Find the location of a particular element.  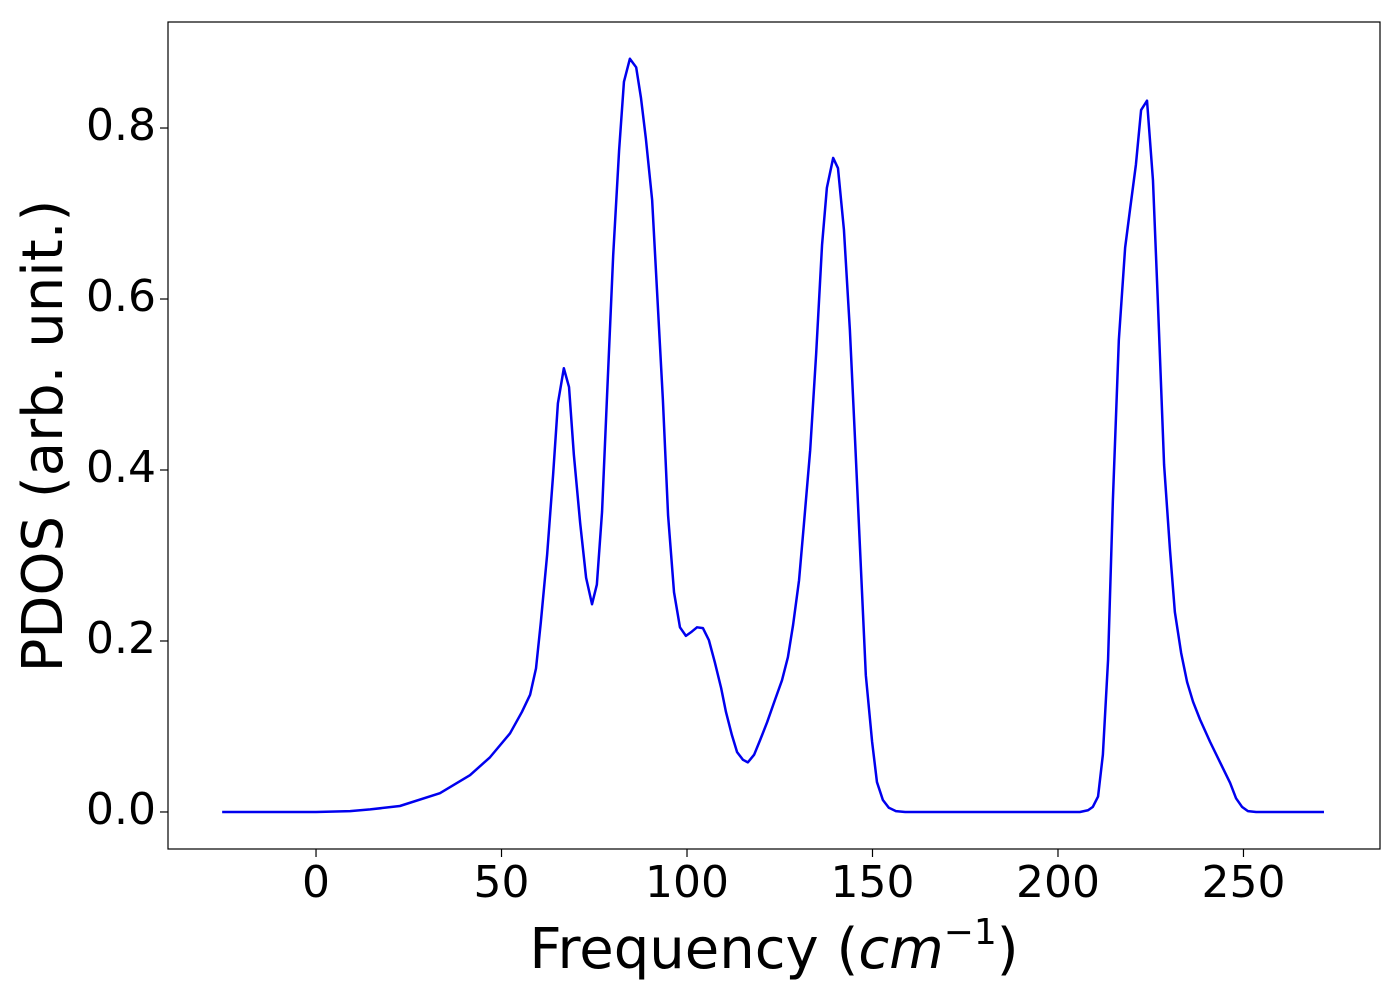

x-label-text: Frequency ( is located at coordinates (693, 949).